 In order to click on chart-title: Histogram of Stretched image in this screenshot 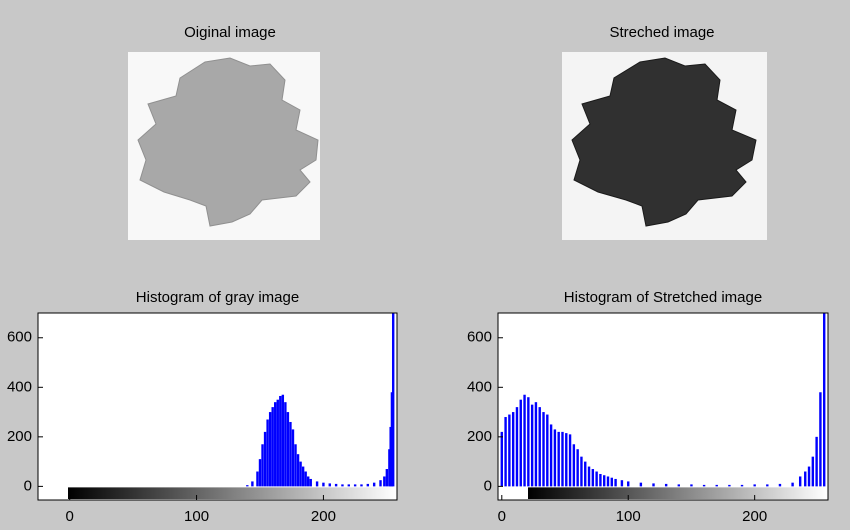, I will do `click(663, 297)`.